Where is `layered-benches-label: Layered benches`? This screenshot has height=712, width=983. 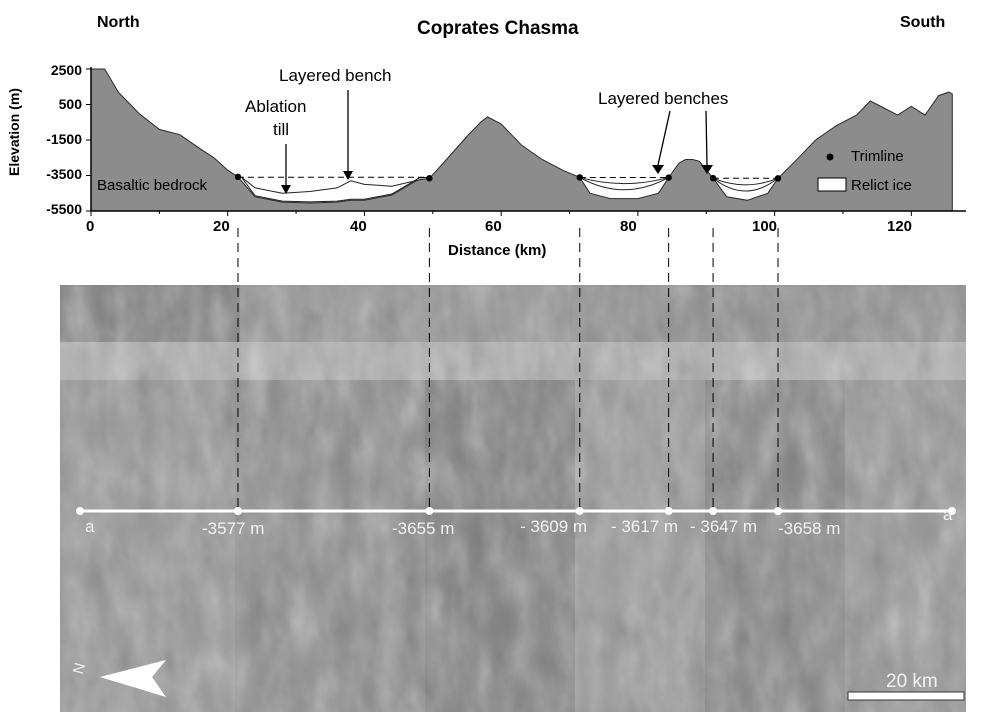
layered-benches-label: Layered benches is located at coordinates (663, 98).